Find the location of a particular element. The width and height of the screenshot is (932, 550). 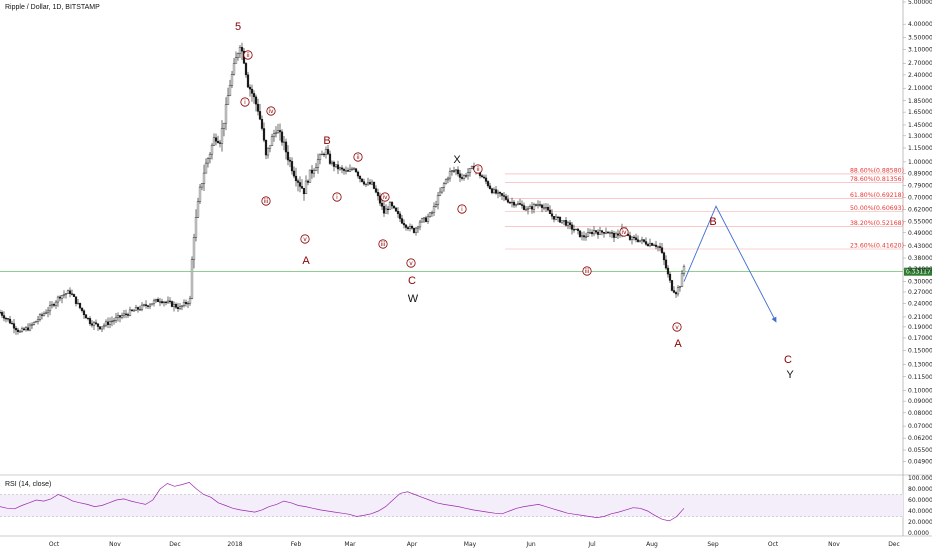

chart-title: Ripple / Dollar, 1D, BITSTAMP is located at coordinates (52, 7).